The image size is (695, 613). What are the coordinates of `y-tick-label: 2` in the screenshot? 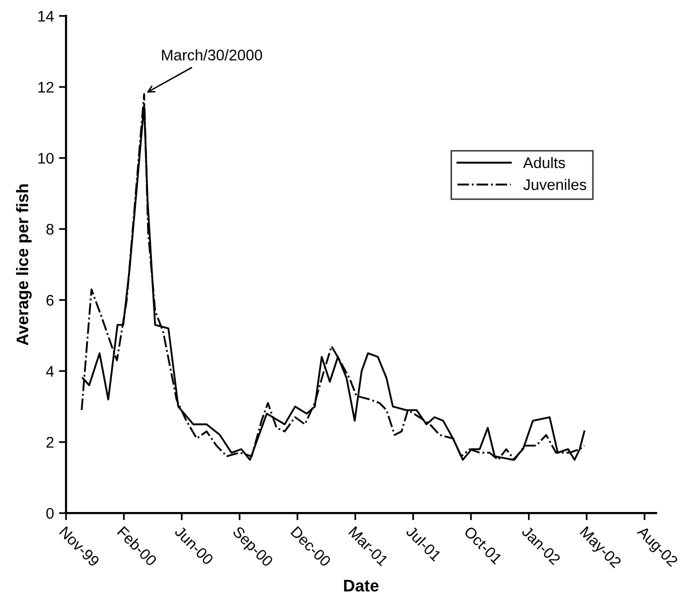 It's located at (50, 442).